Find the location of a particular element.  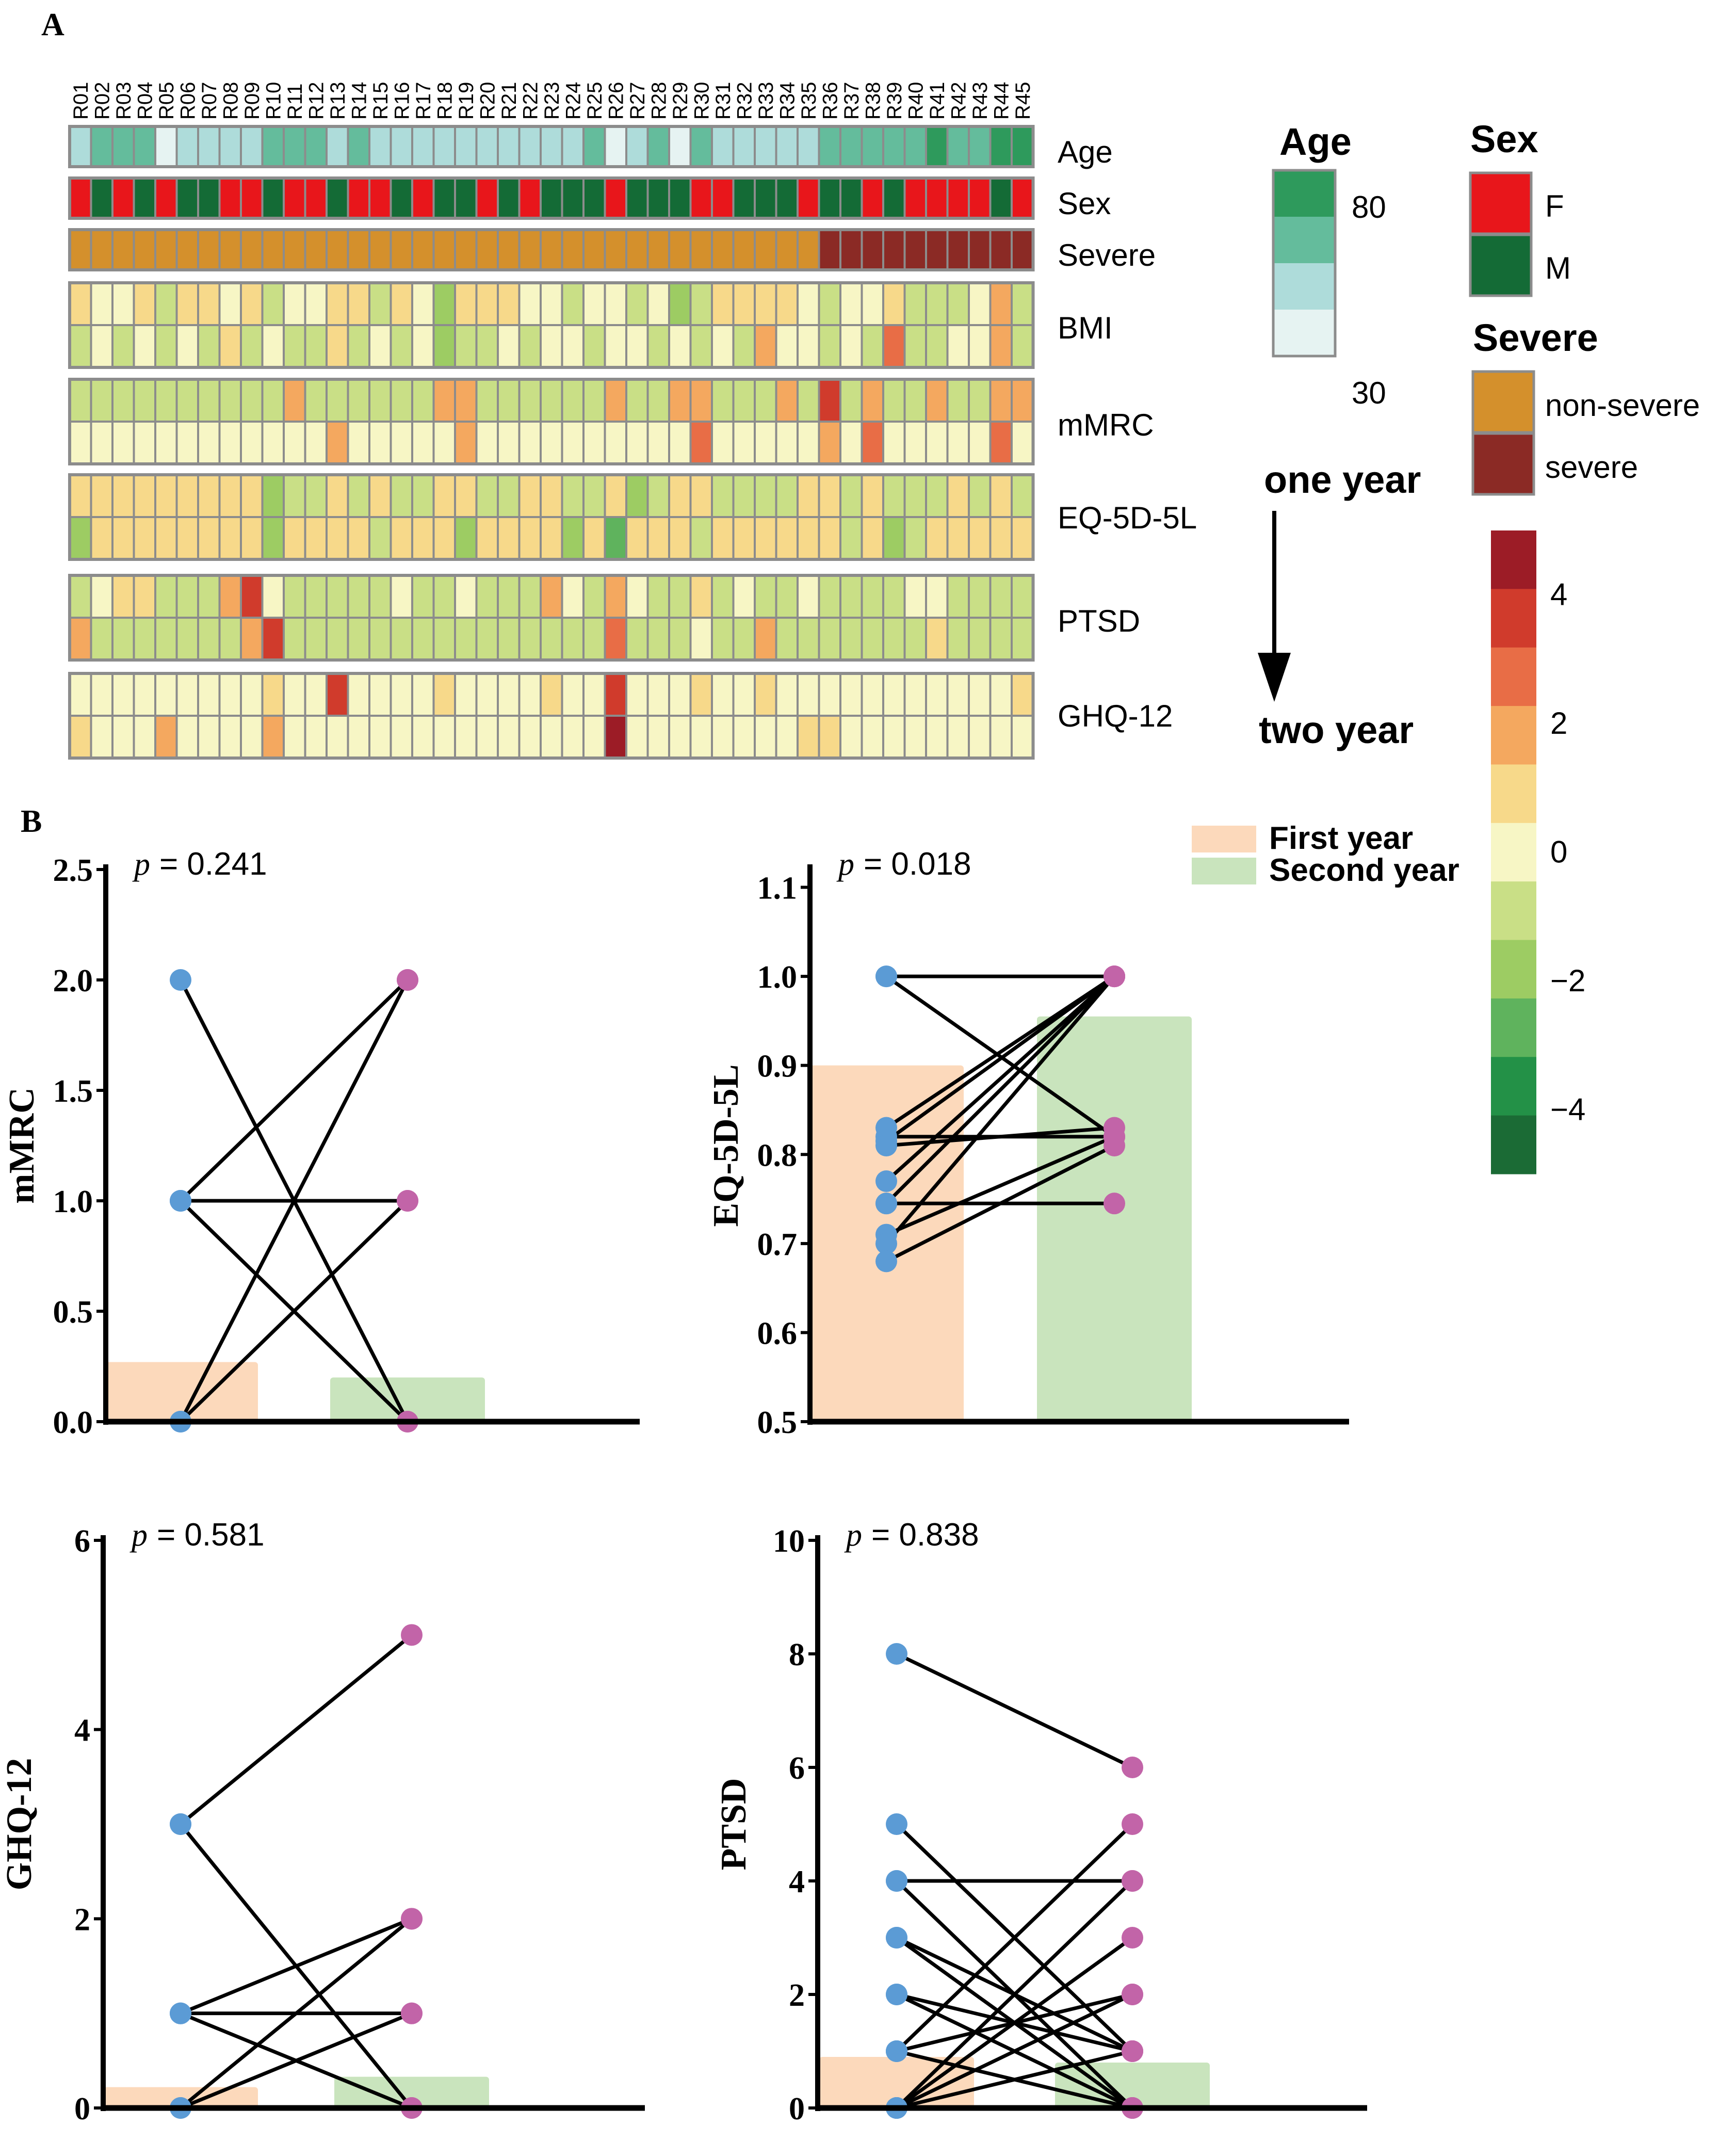

sample-label: R26 is located at coordinates (616, 101).